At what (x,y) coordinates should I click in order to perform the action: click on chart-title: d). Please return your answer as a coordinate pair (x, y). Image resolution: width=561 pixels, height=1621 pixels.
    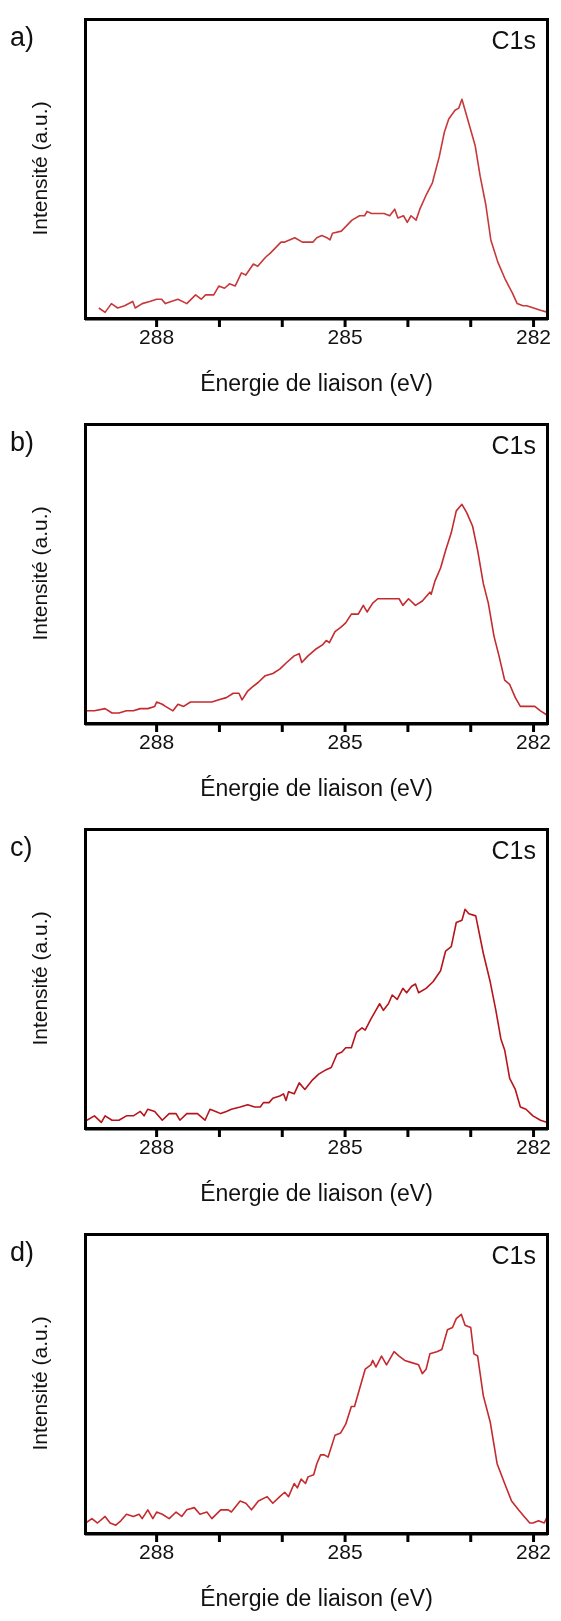
    Looking at the image, I should click on (22, 1252).